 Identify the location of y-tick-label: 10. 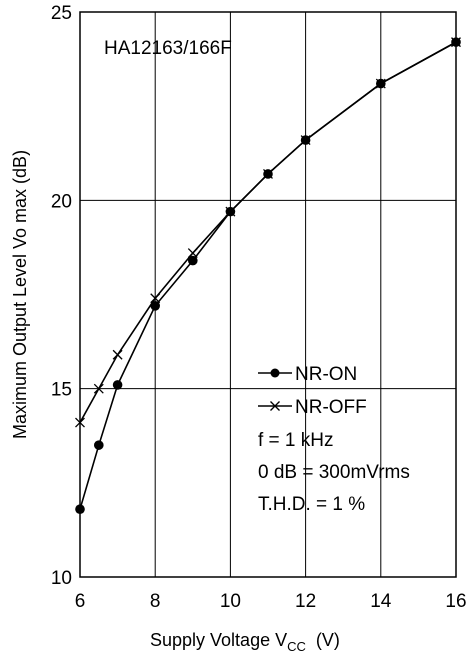
(61, 578).